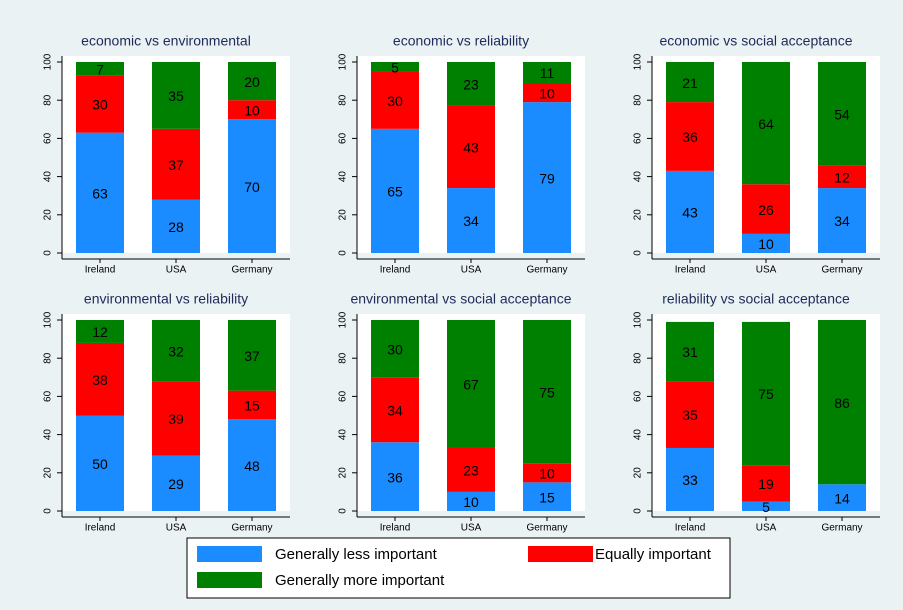  I want to click on value-label: 63, so click(100, 194).